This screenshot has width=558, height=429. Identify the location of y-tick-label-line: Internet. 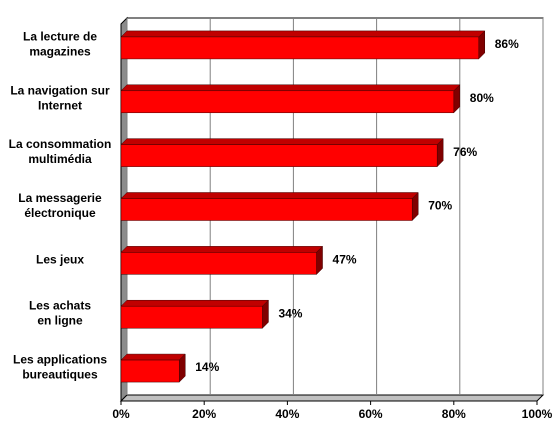
(60, 105).